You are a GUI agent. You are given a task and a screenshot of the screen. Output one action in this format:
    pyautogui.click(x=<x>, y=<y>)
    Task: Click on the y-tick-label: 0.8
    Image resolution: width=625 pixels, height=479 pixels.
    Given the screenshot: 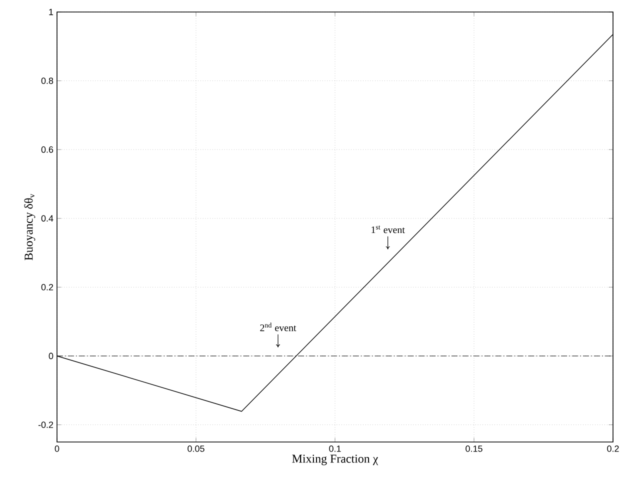 What is the action you would take?
    pyautogui.click(x=47, y=81)
    